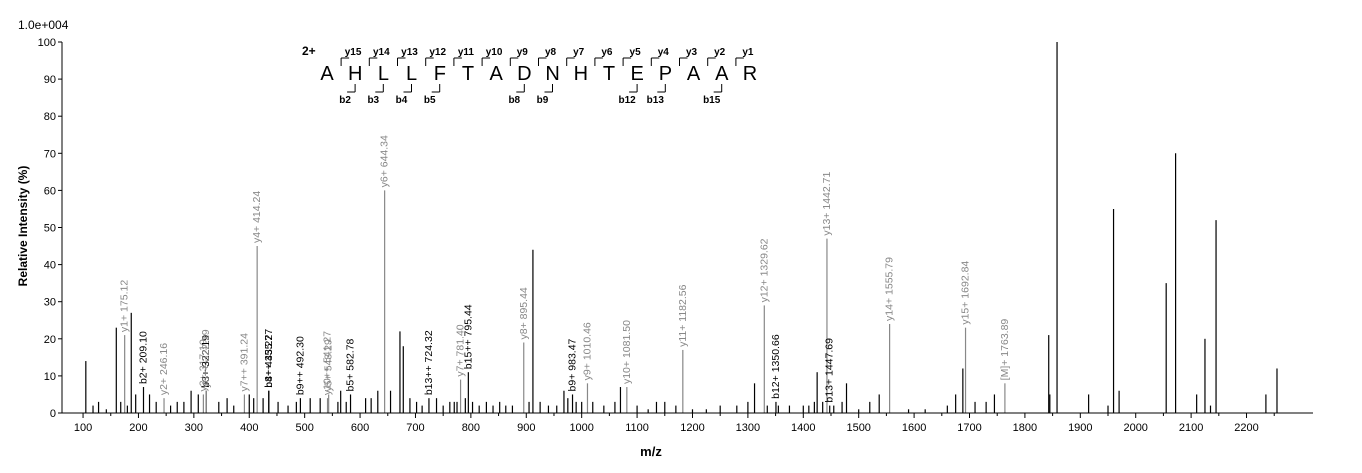 This screenshot has width=1362, height=473. I want to click on y-ion-label: y1, so click(748, 52).